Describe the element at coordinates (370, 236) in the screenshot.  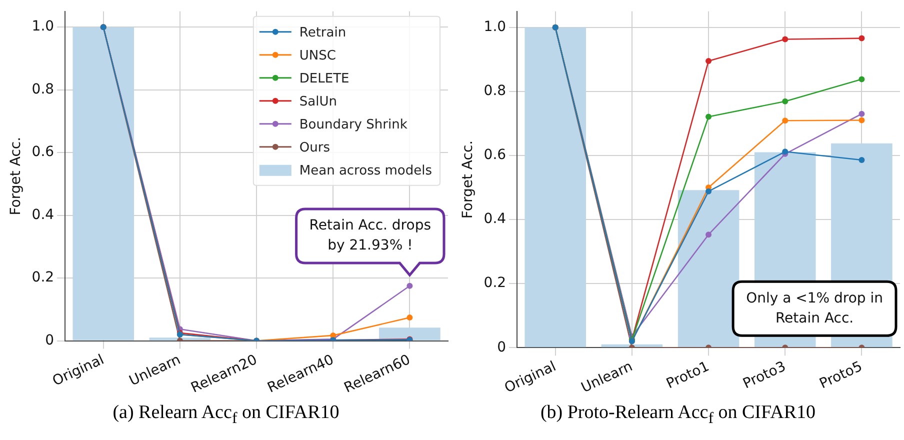
I see `annotation: Retain Acc. drops by 21.93% !` at that location.